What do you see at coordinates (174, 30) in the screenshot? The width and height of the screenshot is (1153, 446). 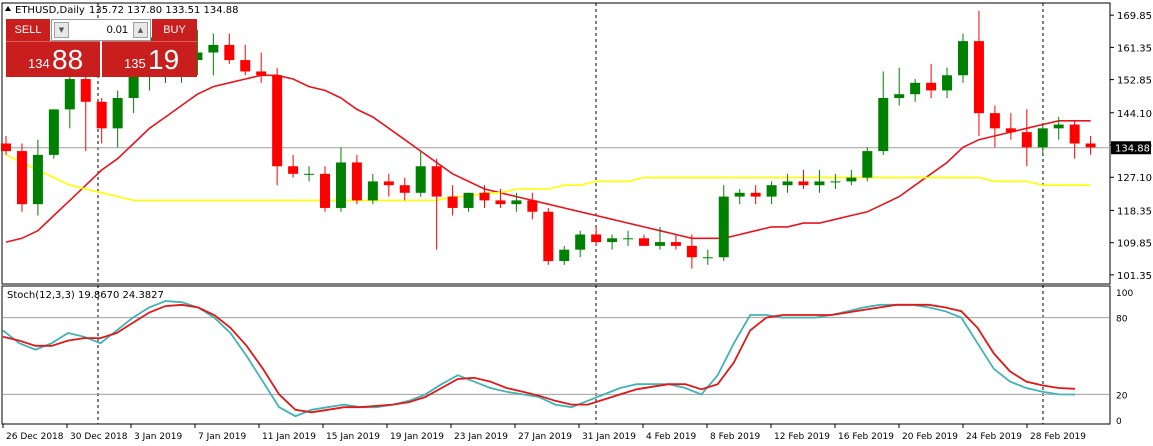 I see `buy-button: BUY` at bounding box center [174, 30].